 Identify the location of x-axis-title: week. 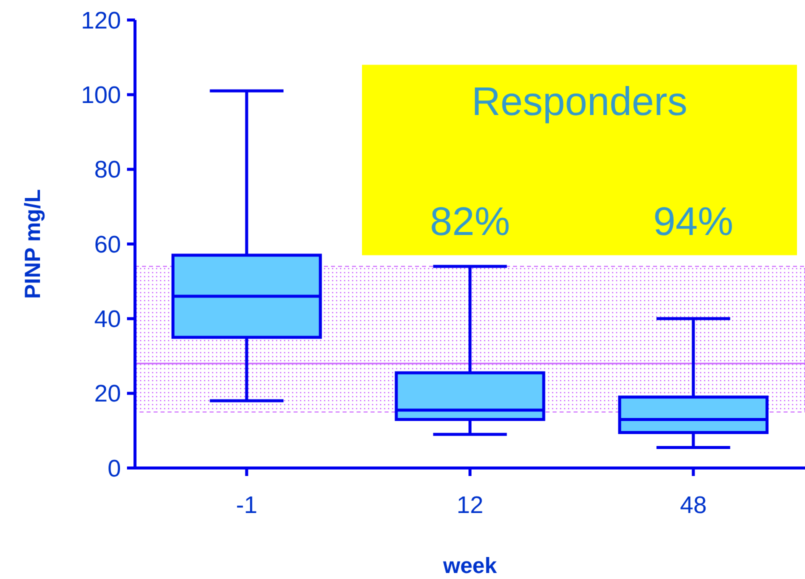
(470, 565).